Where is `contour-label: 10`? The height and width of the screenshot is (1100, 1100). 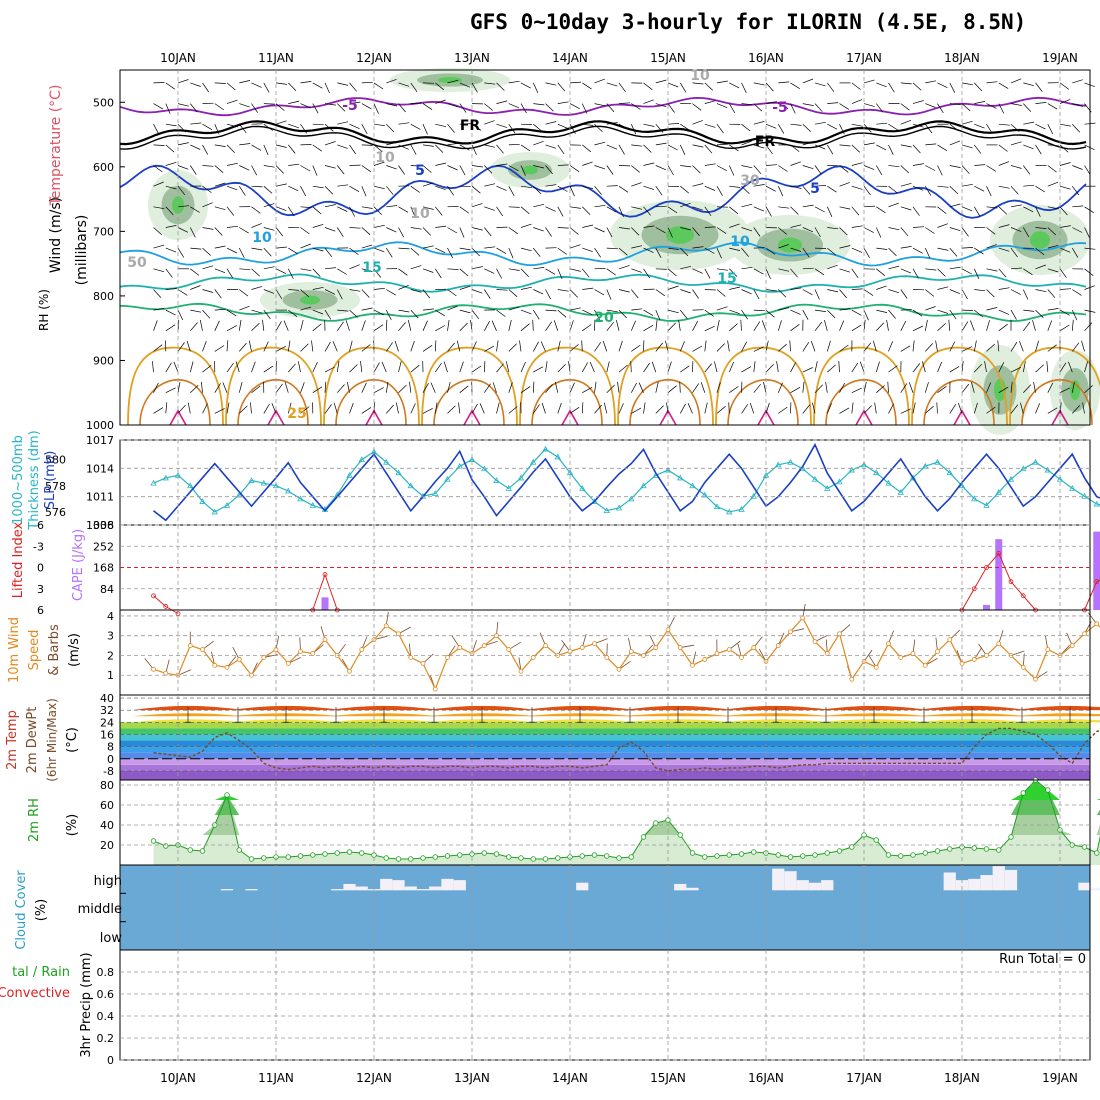 contour-label: 10 is located at coordinates (420, 214).